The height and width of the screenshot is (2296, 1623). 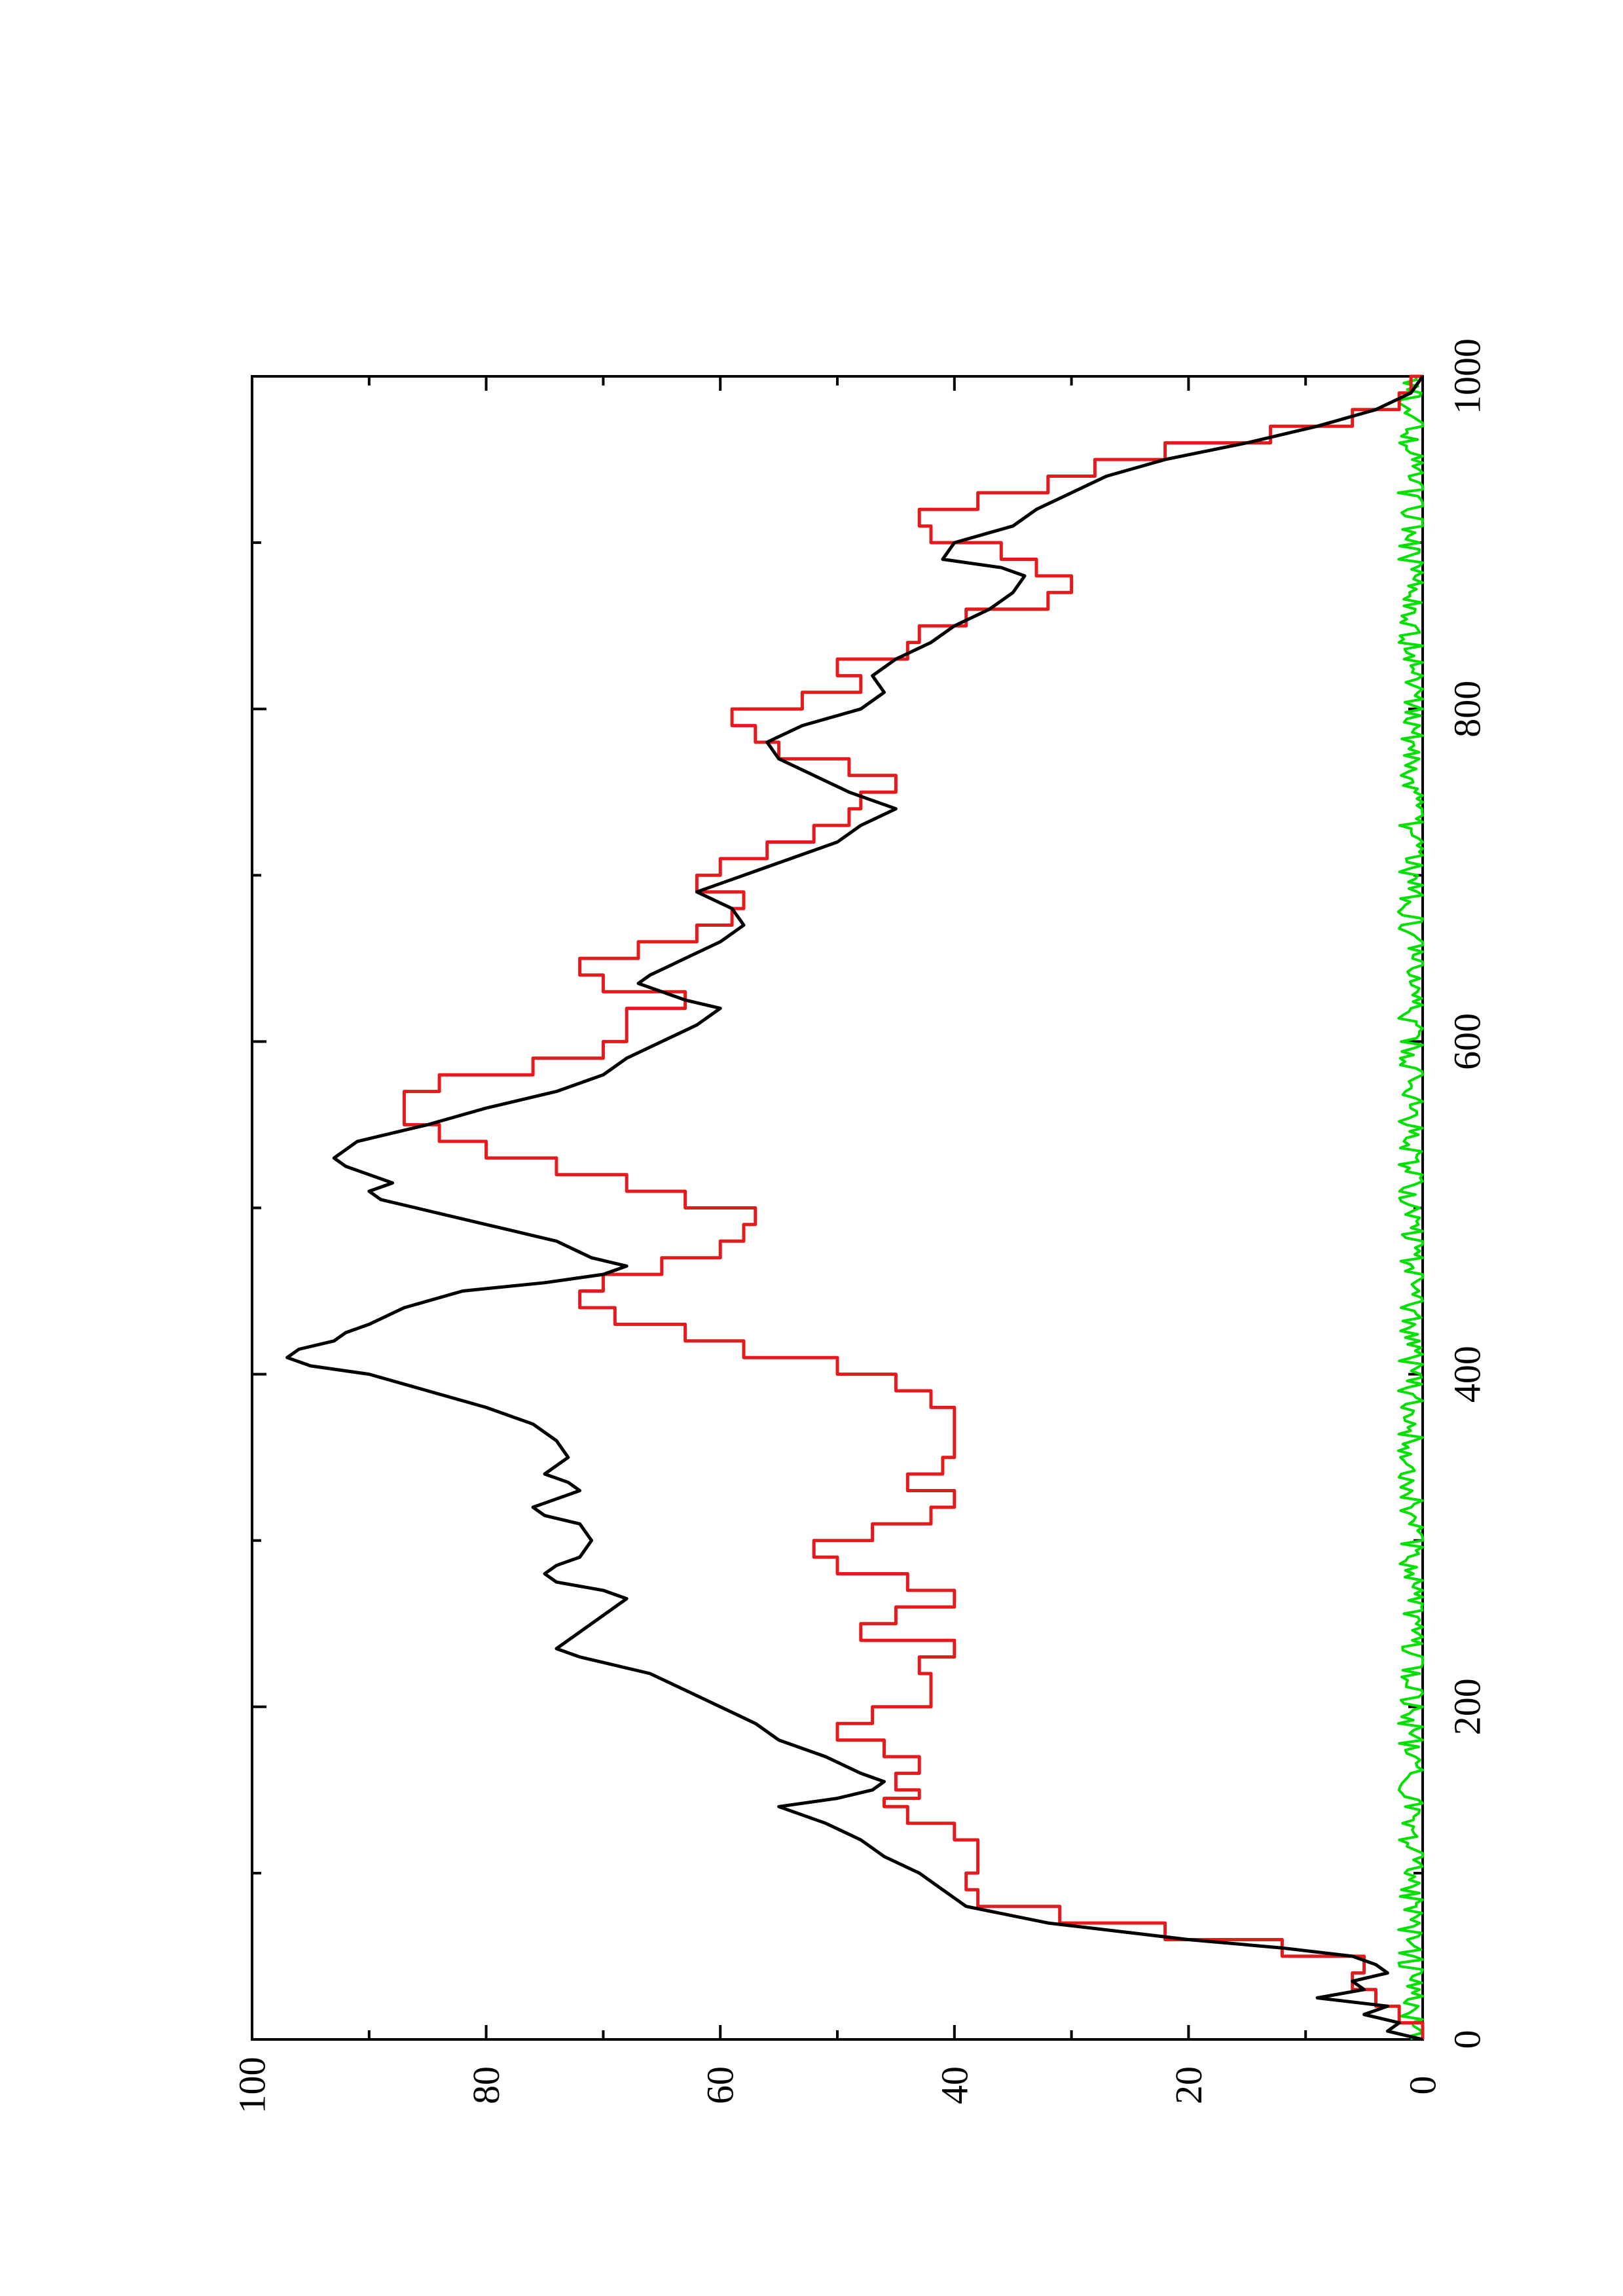 What do you see at coordinates (1467, 709) in the screenshot?
I see `x-tick-label: 800` at bounding box center [1467, 709].